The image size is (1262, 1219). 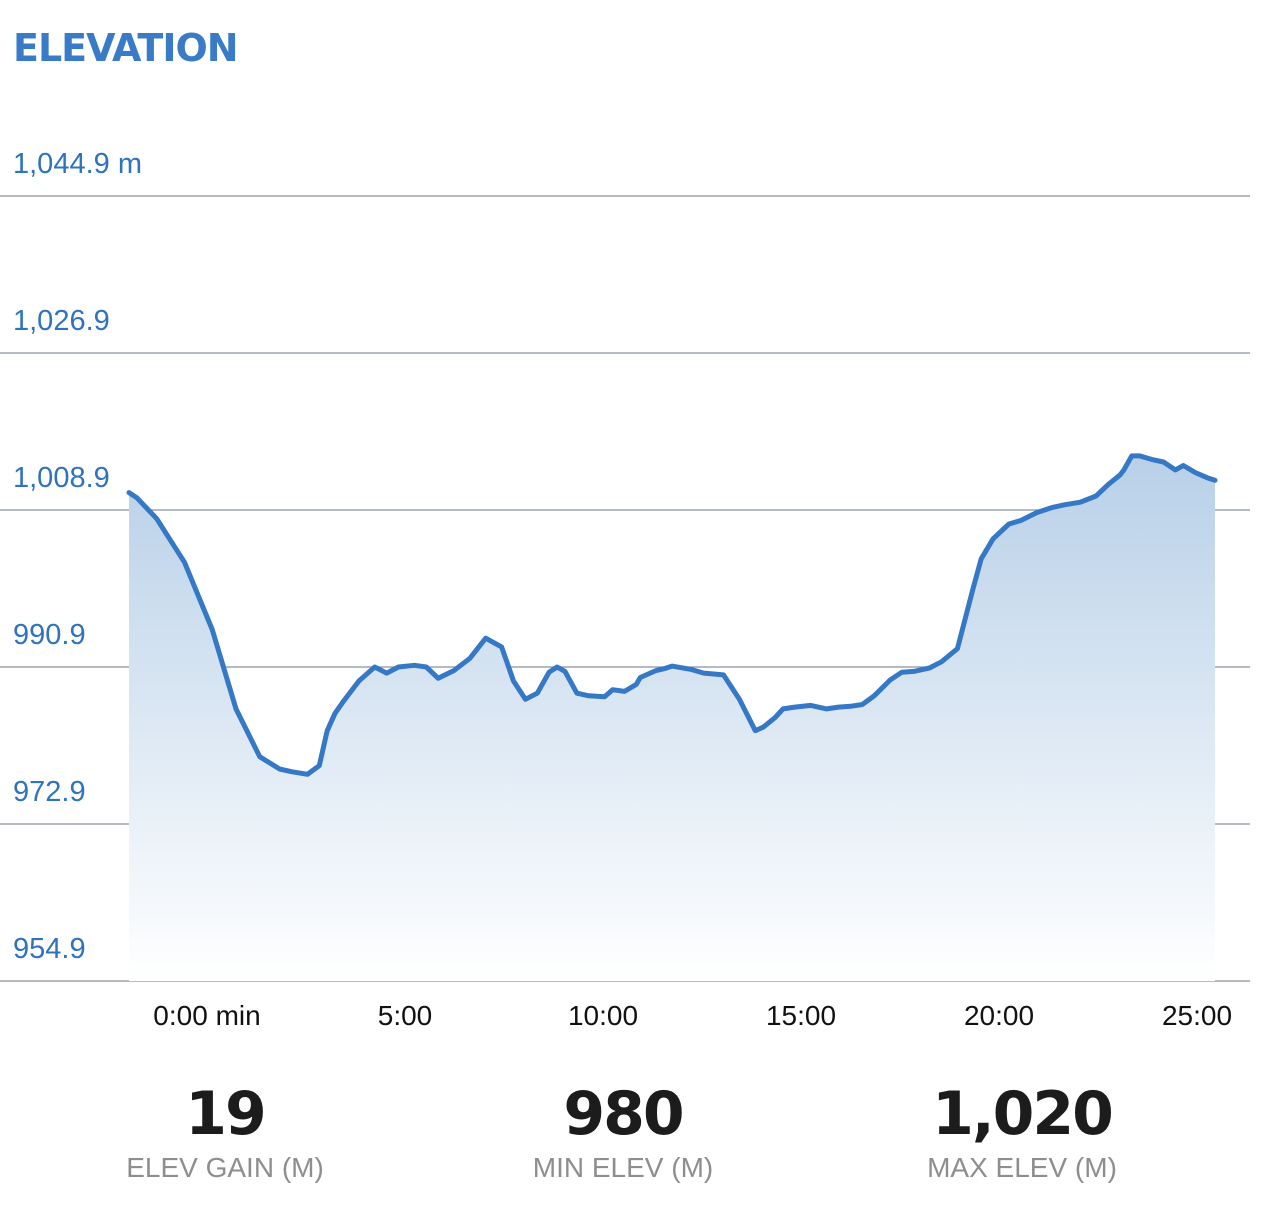 What do you see at coordinates (226, 1114) in the screenshot?
I see `elev-gain-value: 19` at bounding box center [226, 1114].